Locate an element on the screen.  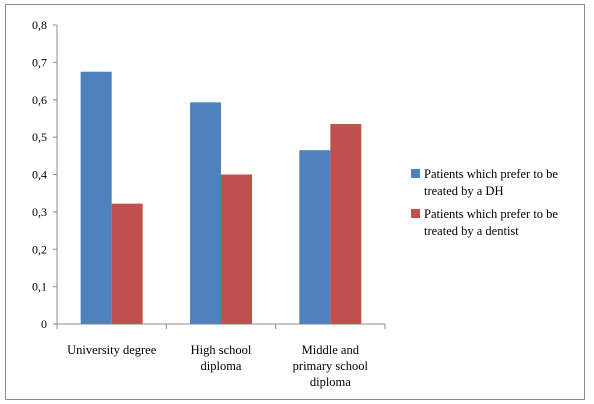
x-category-label: High school diploma is located at coordinates (221, 358).